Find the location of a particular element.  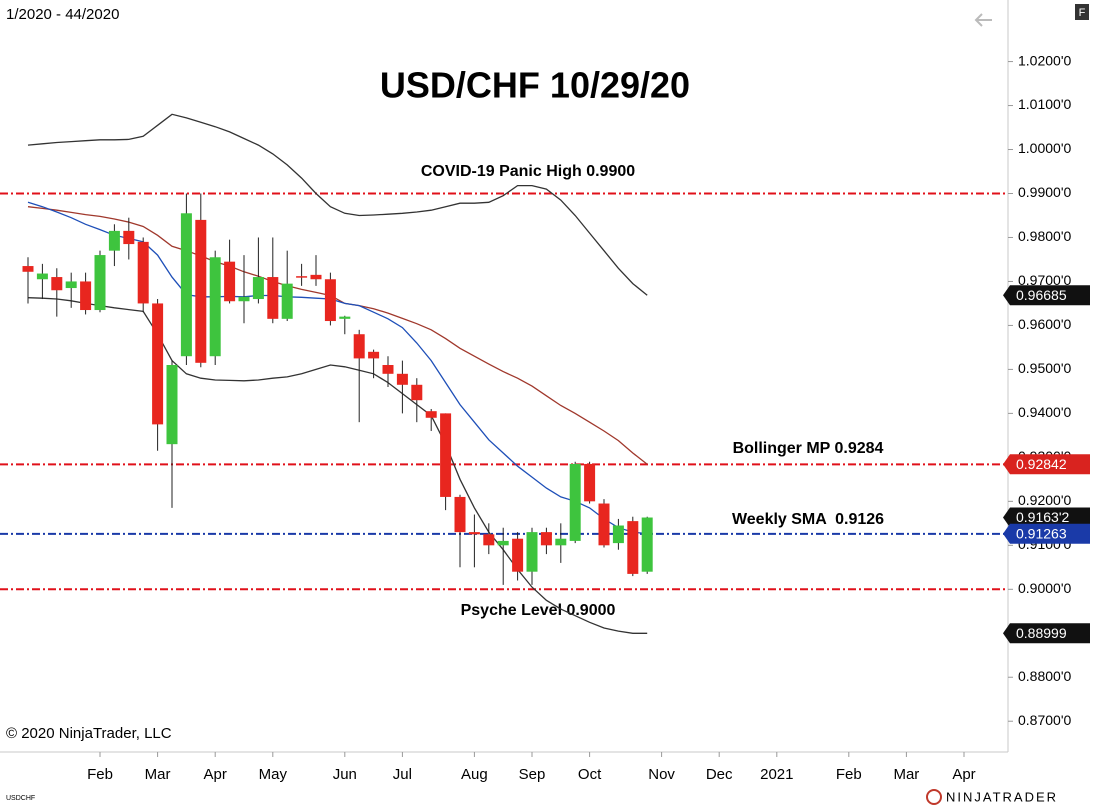

y-tick-label: 0.8800'0 is located at coordinates (1044, 676).